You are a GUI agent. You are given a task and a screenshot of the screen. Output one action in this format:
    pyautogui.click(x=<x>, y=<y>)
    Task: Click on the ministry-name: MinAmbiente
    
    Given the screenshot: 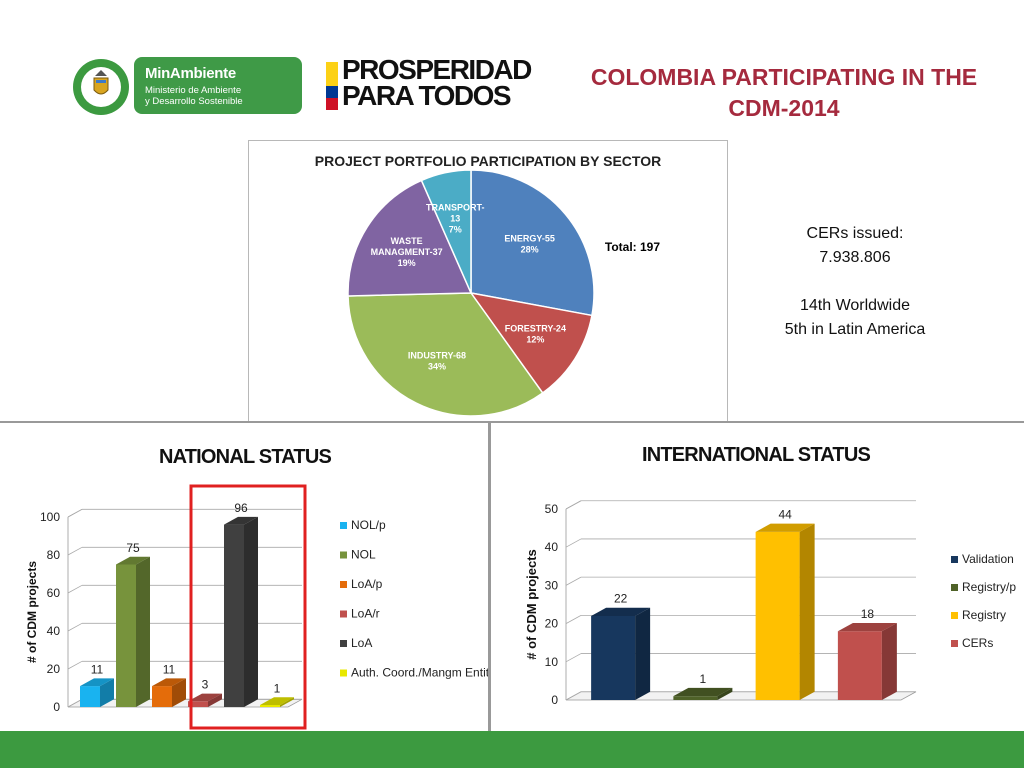 What is the action you would take?
    pyautogui.click(x=190, y=73)
    